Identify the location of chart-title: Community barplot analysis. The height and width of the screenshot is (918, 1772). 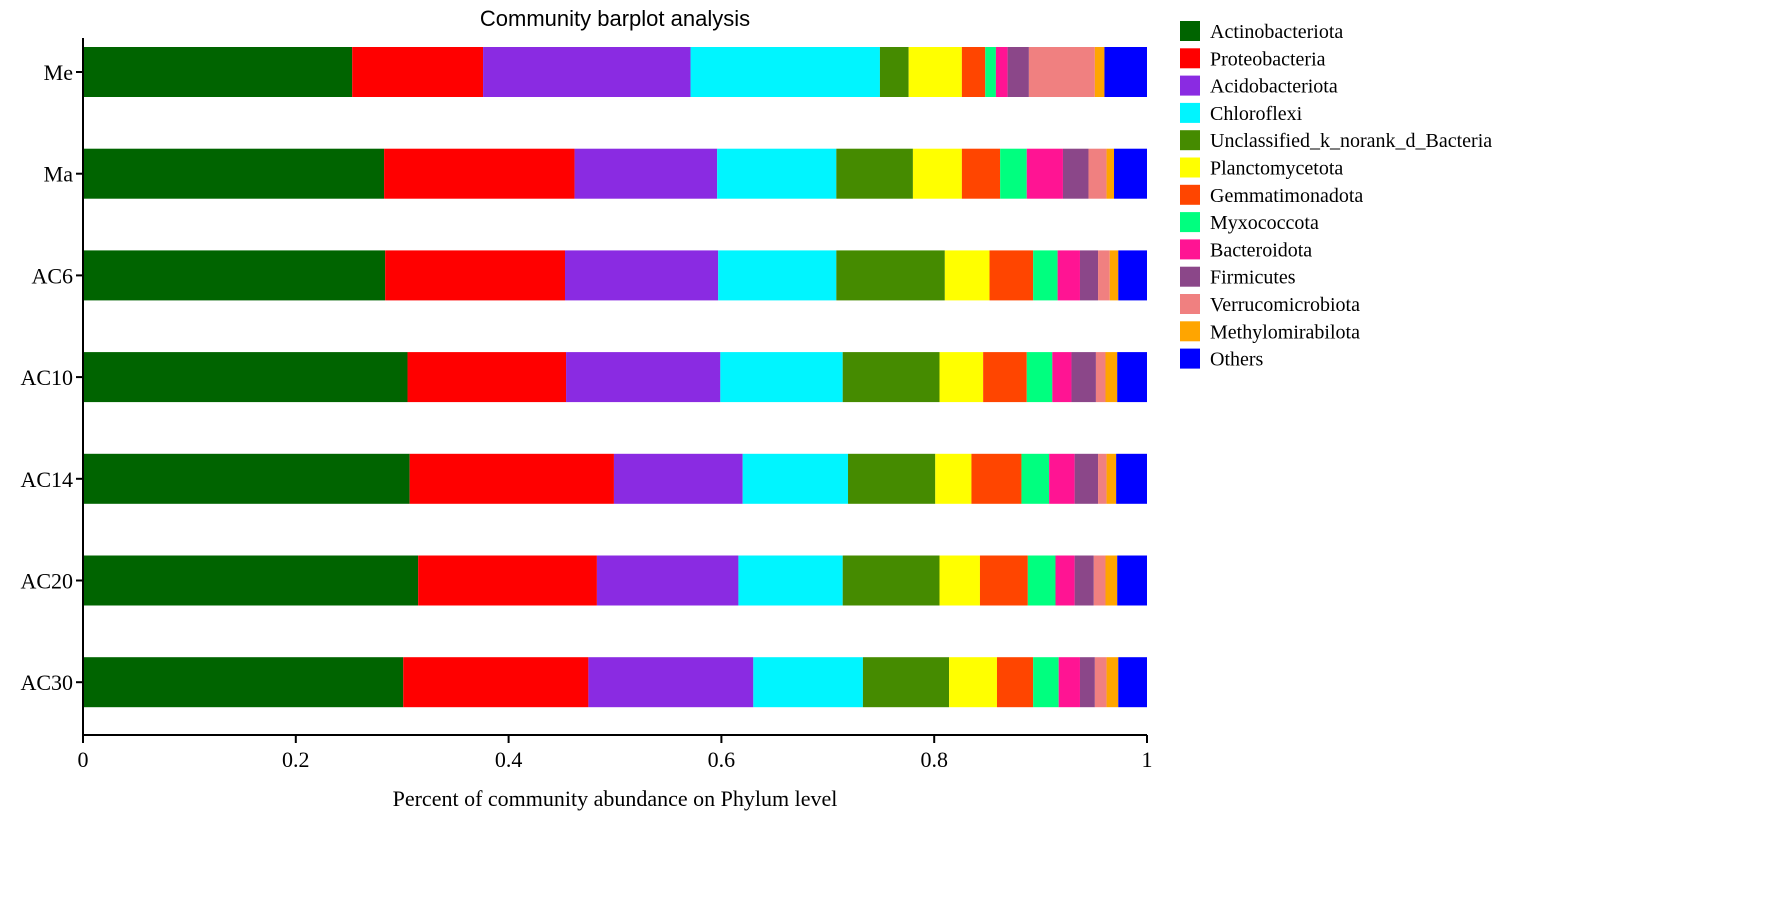
(615, 18).